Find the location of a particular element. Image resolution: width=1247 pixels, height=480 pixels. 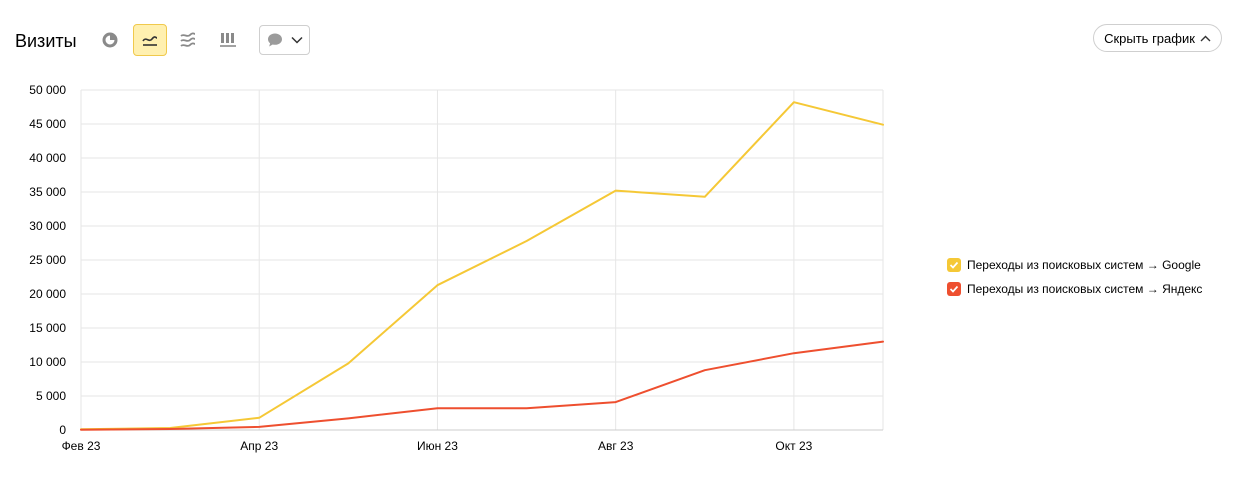

legend-item-yandex: Переходы из поисковых систем → Яндекс is located at coordinates (1074, 289).